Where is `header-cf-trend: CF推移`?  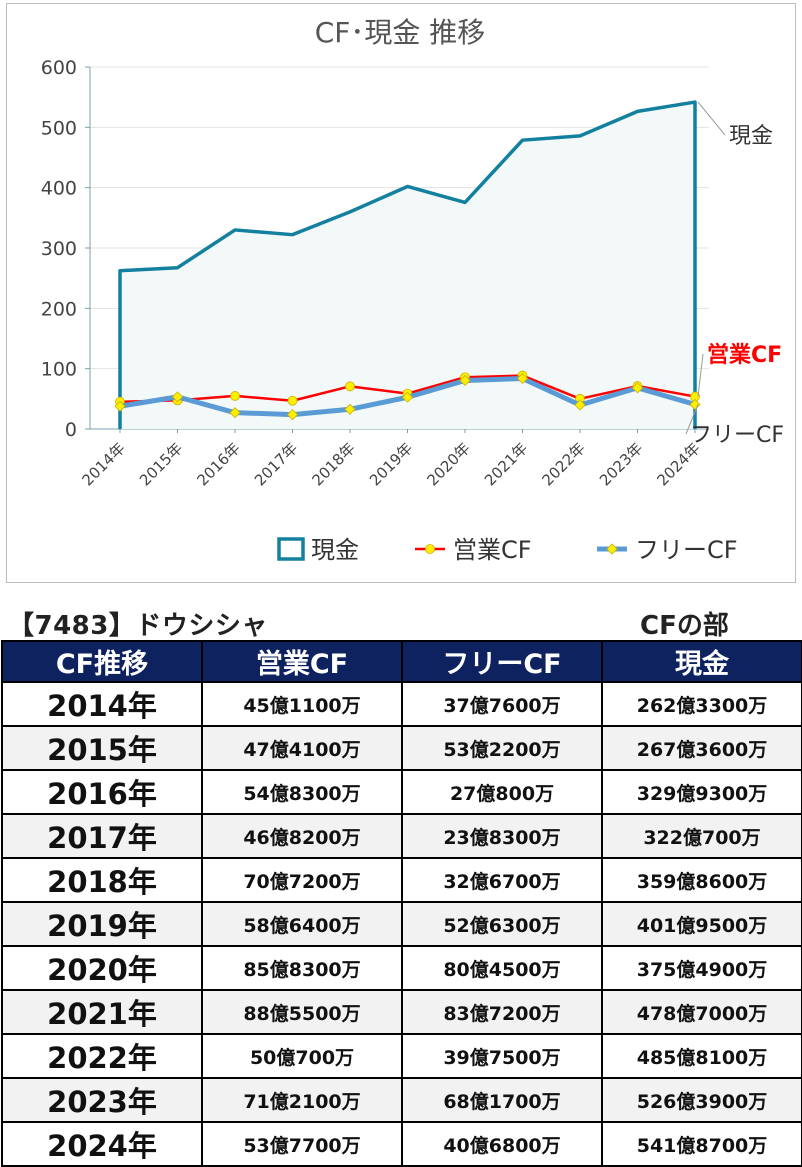 header-cf-trend: CF推移 is located at coordinates (102, 661).